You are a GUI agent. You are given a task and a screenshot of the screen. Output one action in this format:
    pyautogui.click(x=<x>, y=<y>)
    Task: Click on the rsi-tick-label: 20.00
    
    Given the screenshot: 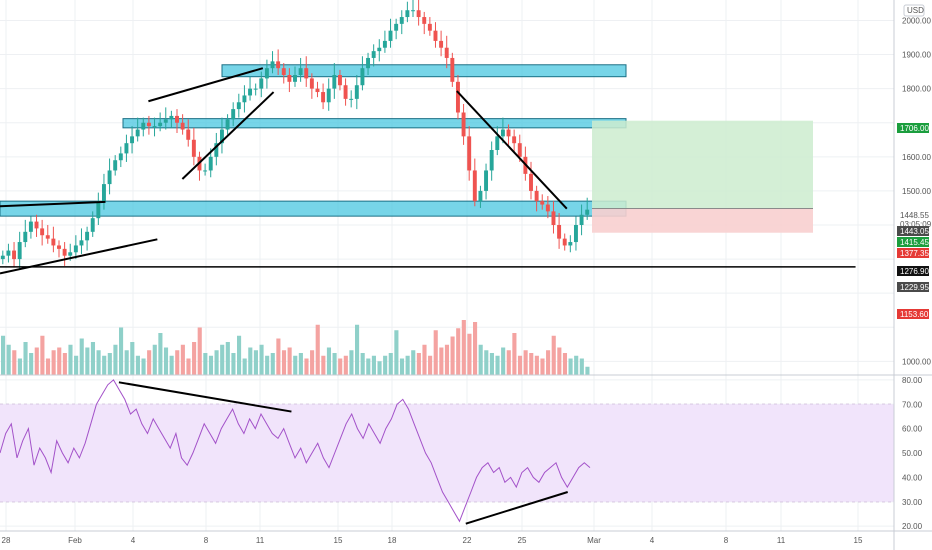 What is the action you would take?
    pyautogui.click(x=912, y=526)
    